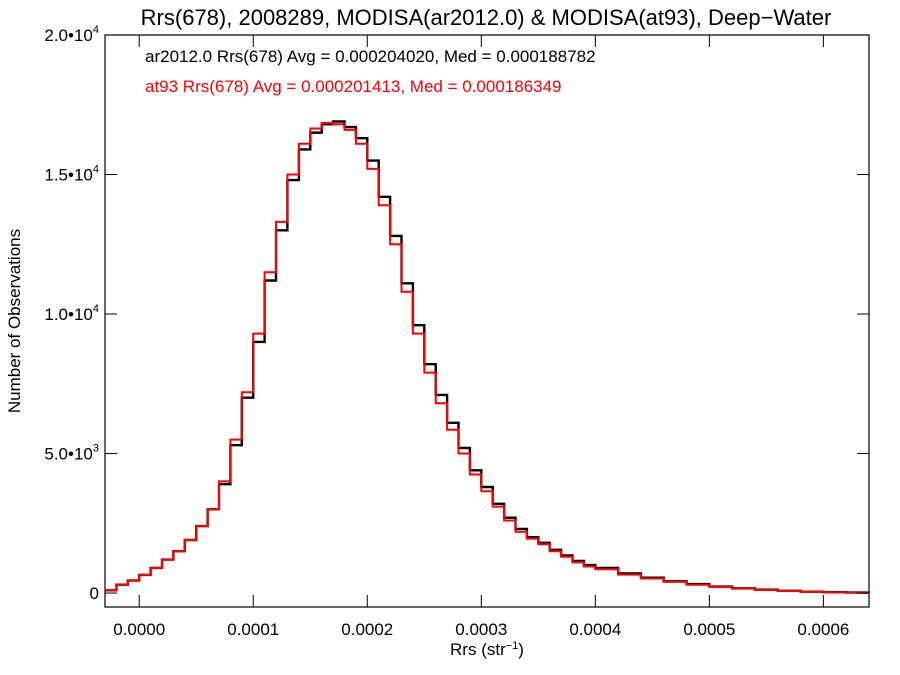 The width and height of the screenshot is (900, 675). Describe the element at coordinates (253, 629) in the screenshot. I see `x-tick-label-1: 0.0001` at that location.